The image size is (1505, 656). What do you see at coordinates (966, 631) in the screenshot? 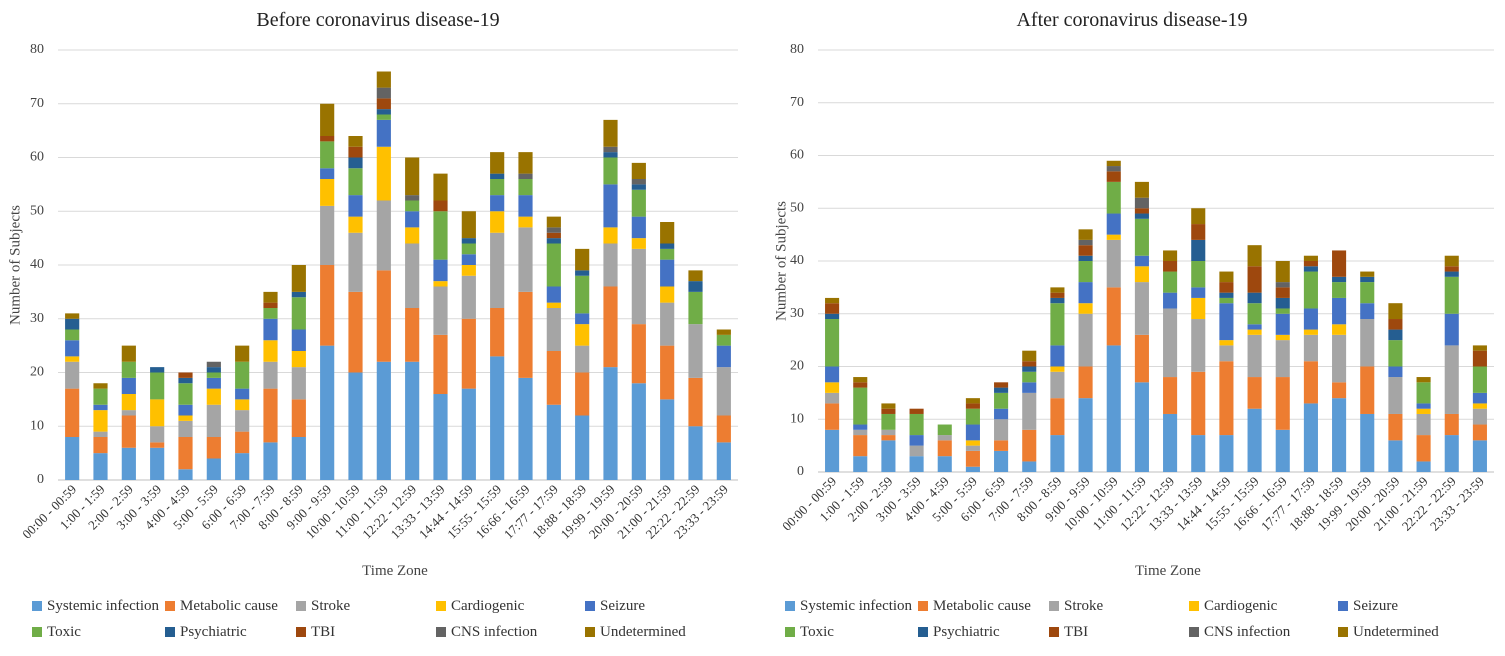
I see `legend-label: Psychiatric` at bounding box center [966, 631].